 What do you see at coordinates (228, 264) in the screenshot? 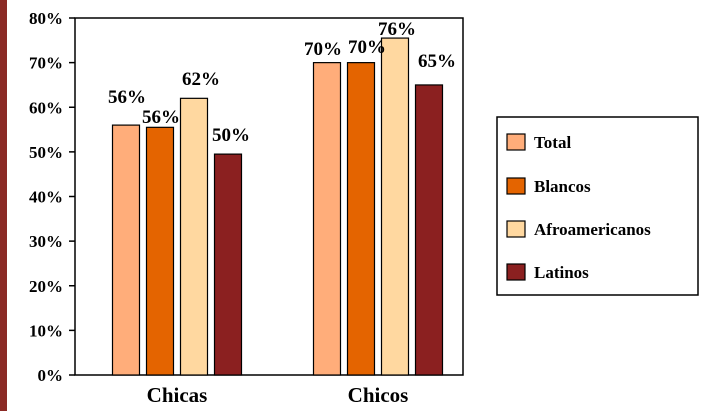
I see `bar-latinos-chicas` at bounding box center [228, 264].